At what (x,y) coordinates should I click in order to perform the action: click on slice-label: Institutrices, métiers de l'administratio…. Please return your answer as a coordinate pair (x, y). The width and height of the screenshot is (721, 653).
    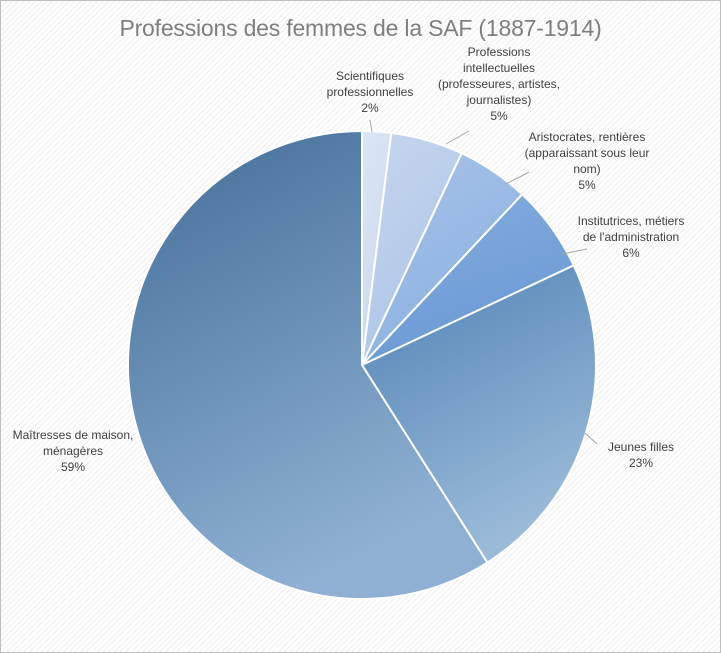
    Looking at the image, I should click on (631, 237).